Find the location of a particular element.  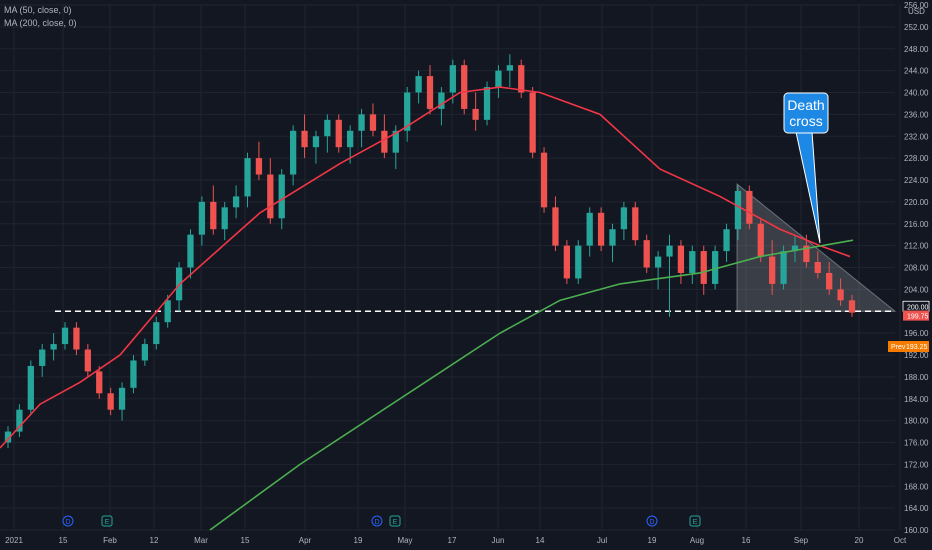

last-price-tag is located at coordinates (916, 315).